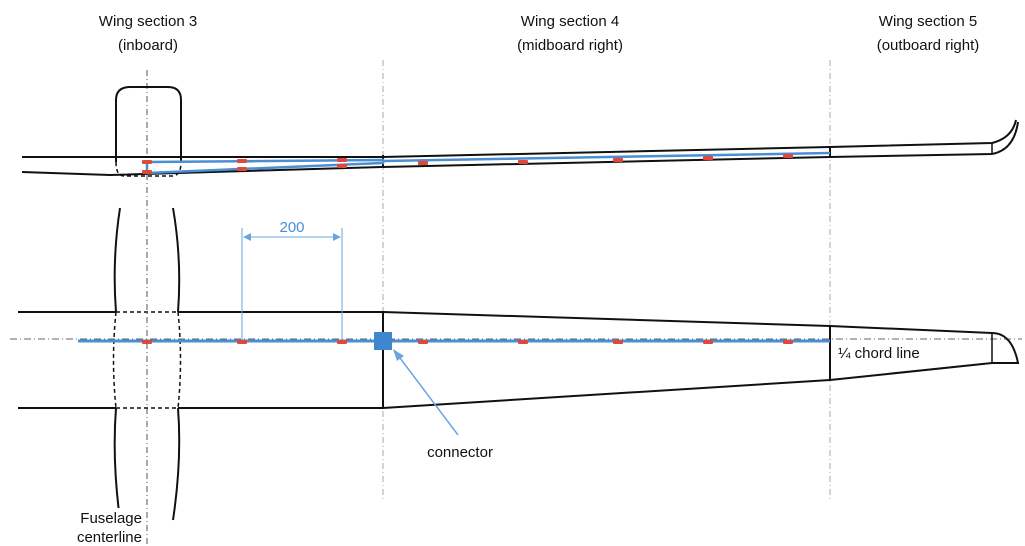 This screenshot has width=1025, height=546. What do you see at coordinates (570, 45) in the screenshot?
I see `section-4-subtitle: (midboard right)` at bounding box center [570, 45].